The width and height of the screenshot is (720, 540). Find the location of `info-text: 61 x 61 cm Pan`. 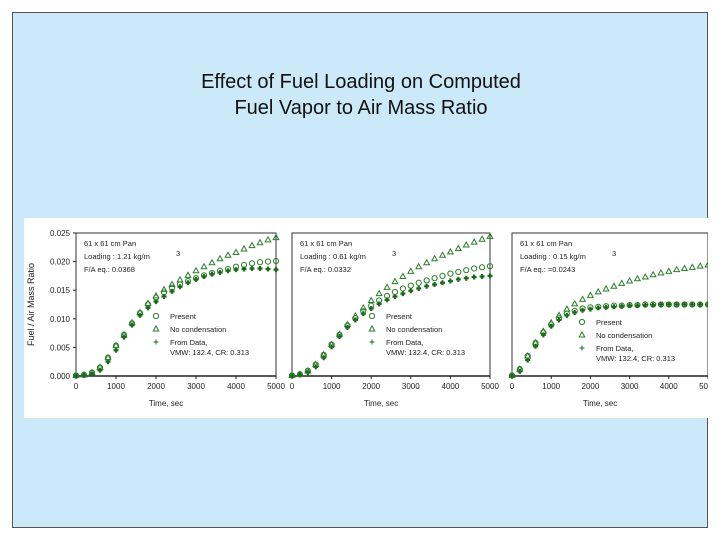

info-text: 61 x 61 cm Pan is located at coordinates (110, 243).